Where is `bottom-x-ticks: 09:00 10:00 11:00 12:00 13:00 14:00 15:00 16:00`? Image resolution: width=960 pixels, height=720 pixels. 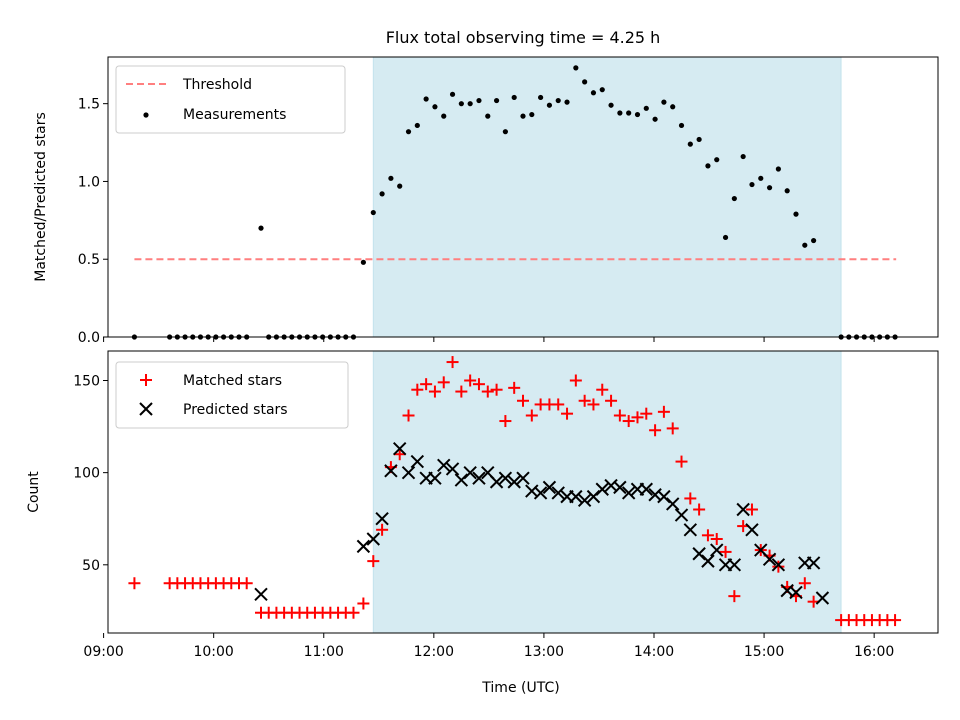
bottom-x-ticks: 09:00 10:00 11:00 12:00 13:00 14:00 15:00 16:00 is located at coordinates (488, 646).